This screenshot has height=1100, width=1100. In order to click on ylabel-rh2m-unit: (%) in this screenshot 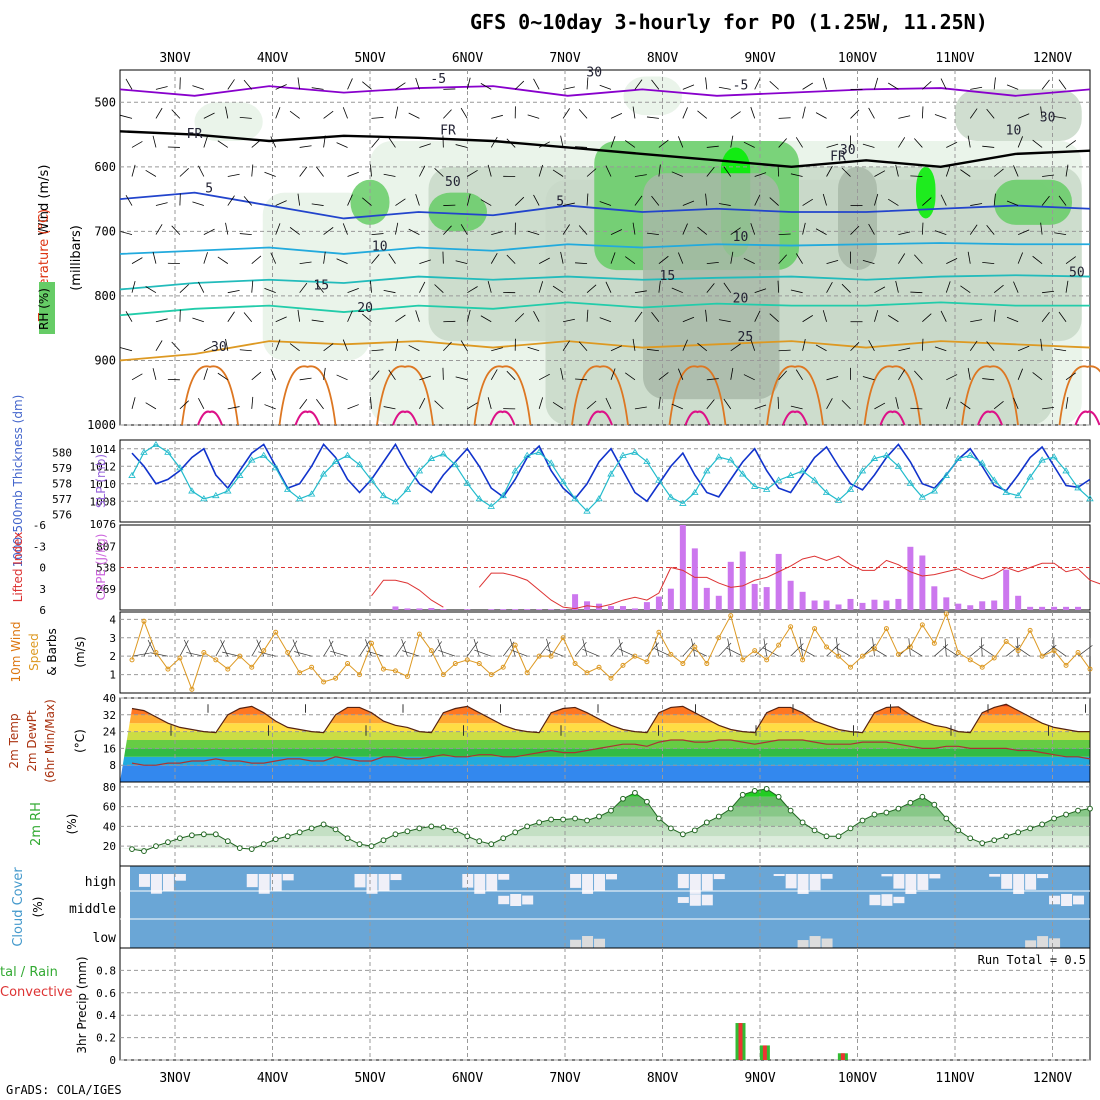, I will do `click(72, 824)`.